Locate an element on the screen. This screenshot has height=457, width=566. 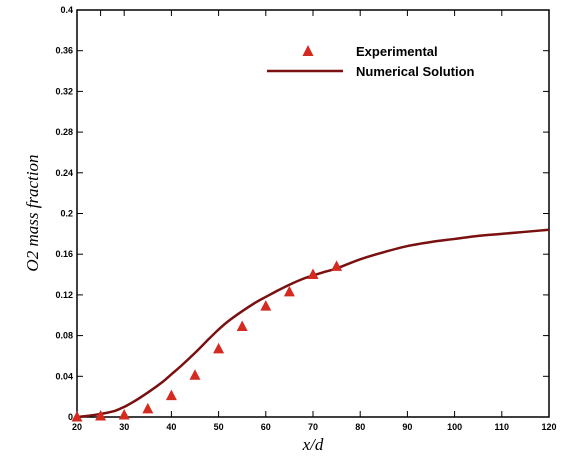
y-tick-label: 0 is located at coordinates (70, 417).